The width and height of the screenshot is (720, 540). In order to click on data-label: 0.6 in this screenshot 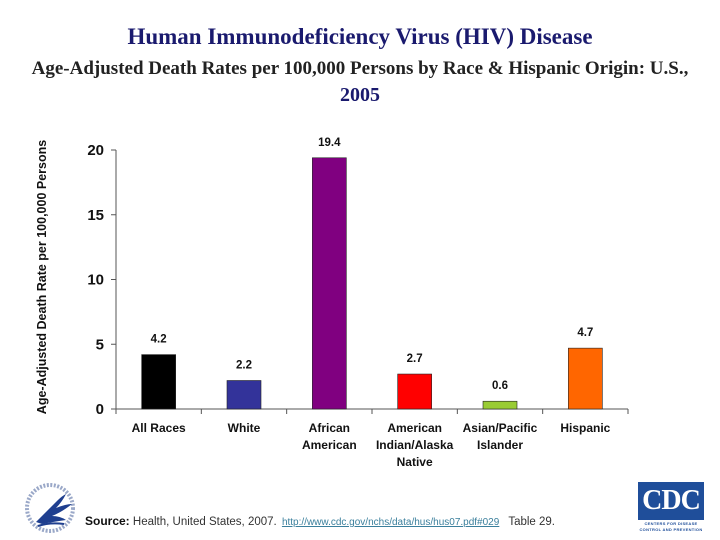, I will do `click(500, 386)`.